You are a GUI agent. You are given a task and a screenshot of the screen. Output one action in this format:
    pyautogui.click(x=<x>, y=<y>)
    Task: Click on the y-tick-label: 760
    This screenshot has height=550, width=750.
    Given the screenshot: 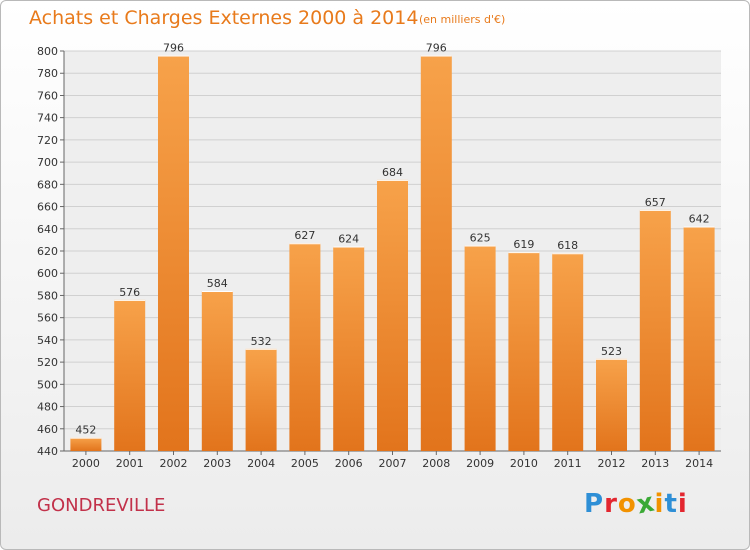 What is the action you would take?
    pyautogui.click(x=47, y=95)
    